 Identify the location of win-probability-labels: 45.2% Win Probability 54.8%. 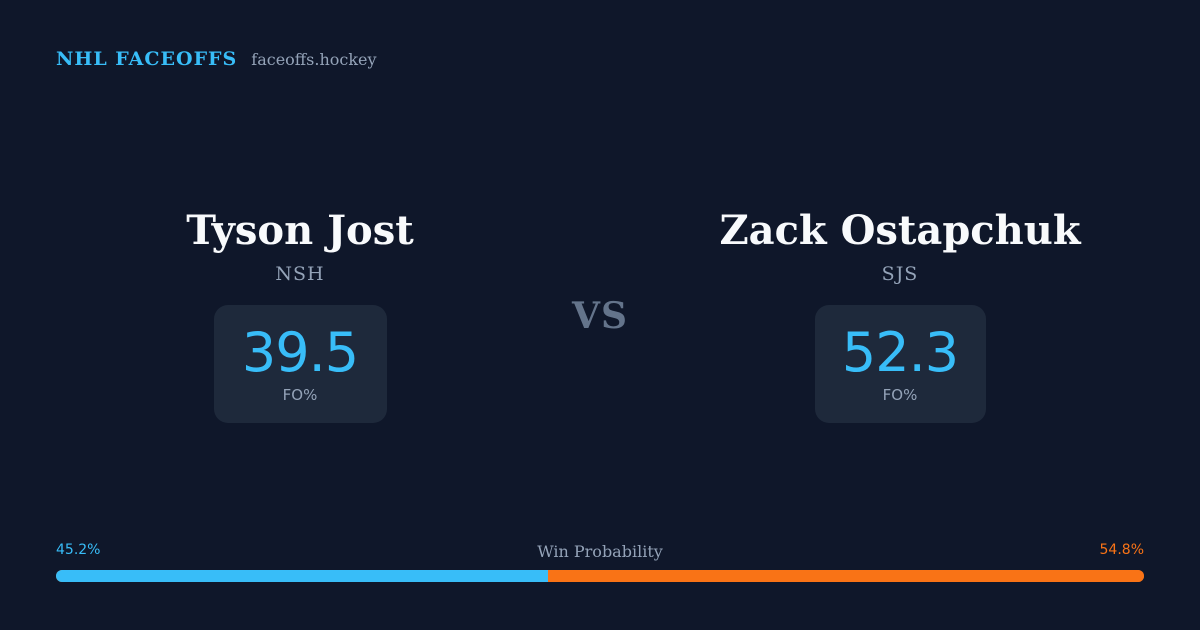
(600, 552).